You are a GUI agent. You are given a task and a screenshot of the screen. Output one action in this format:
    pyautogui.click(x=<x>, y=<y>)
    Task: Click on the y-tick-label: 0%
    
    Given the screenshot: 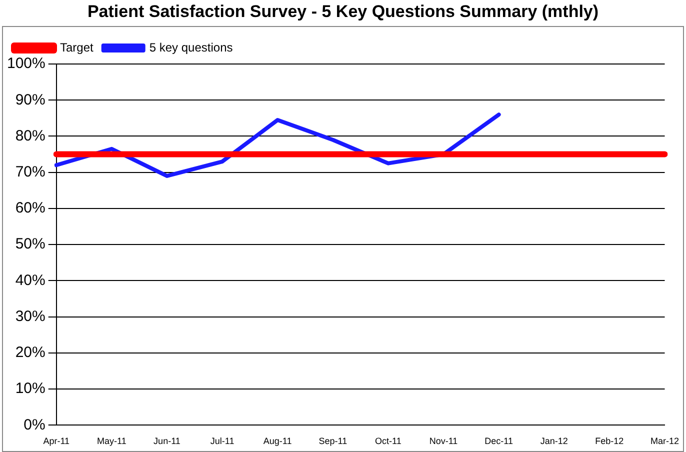 What is the action you would take?
    pyautogui.click(x=35, y=425)
    